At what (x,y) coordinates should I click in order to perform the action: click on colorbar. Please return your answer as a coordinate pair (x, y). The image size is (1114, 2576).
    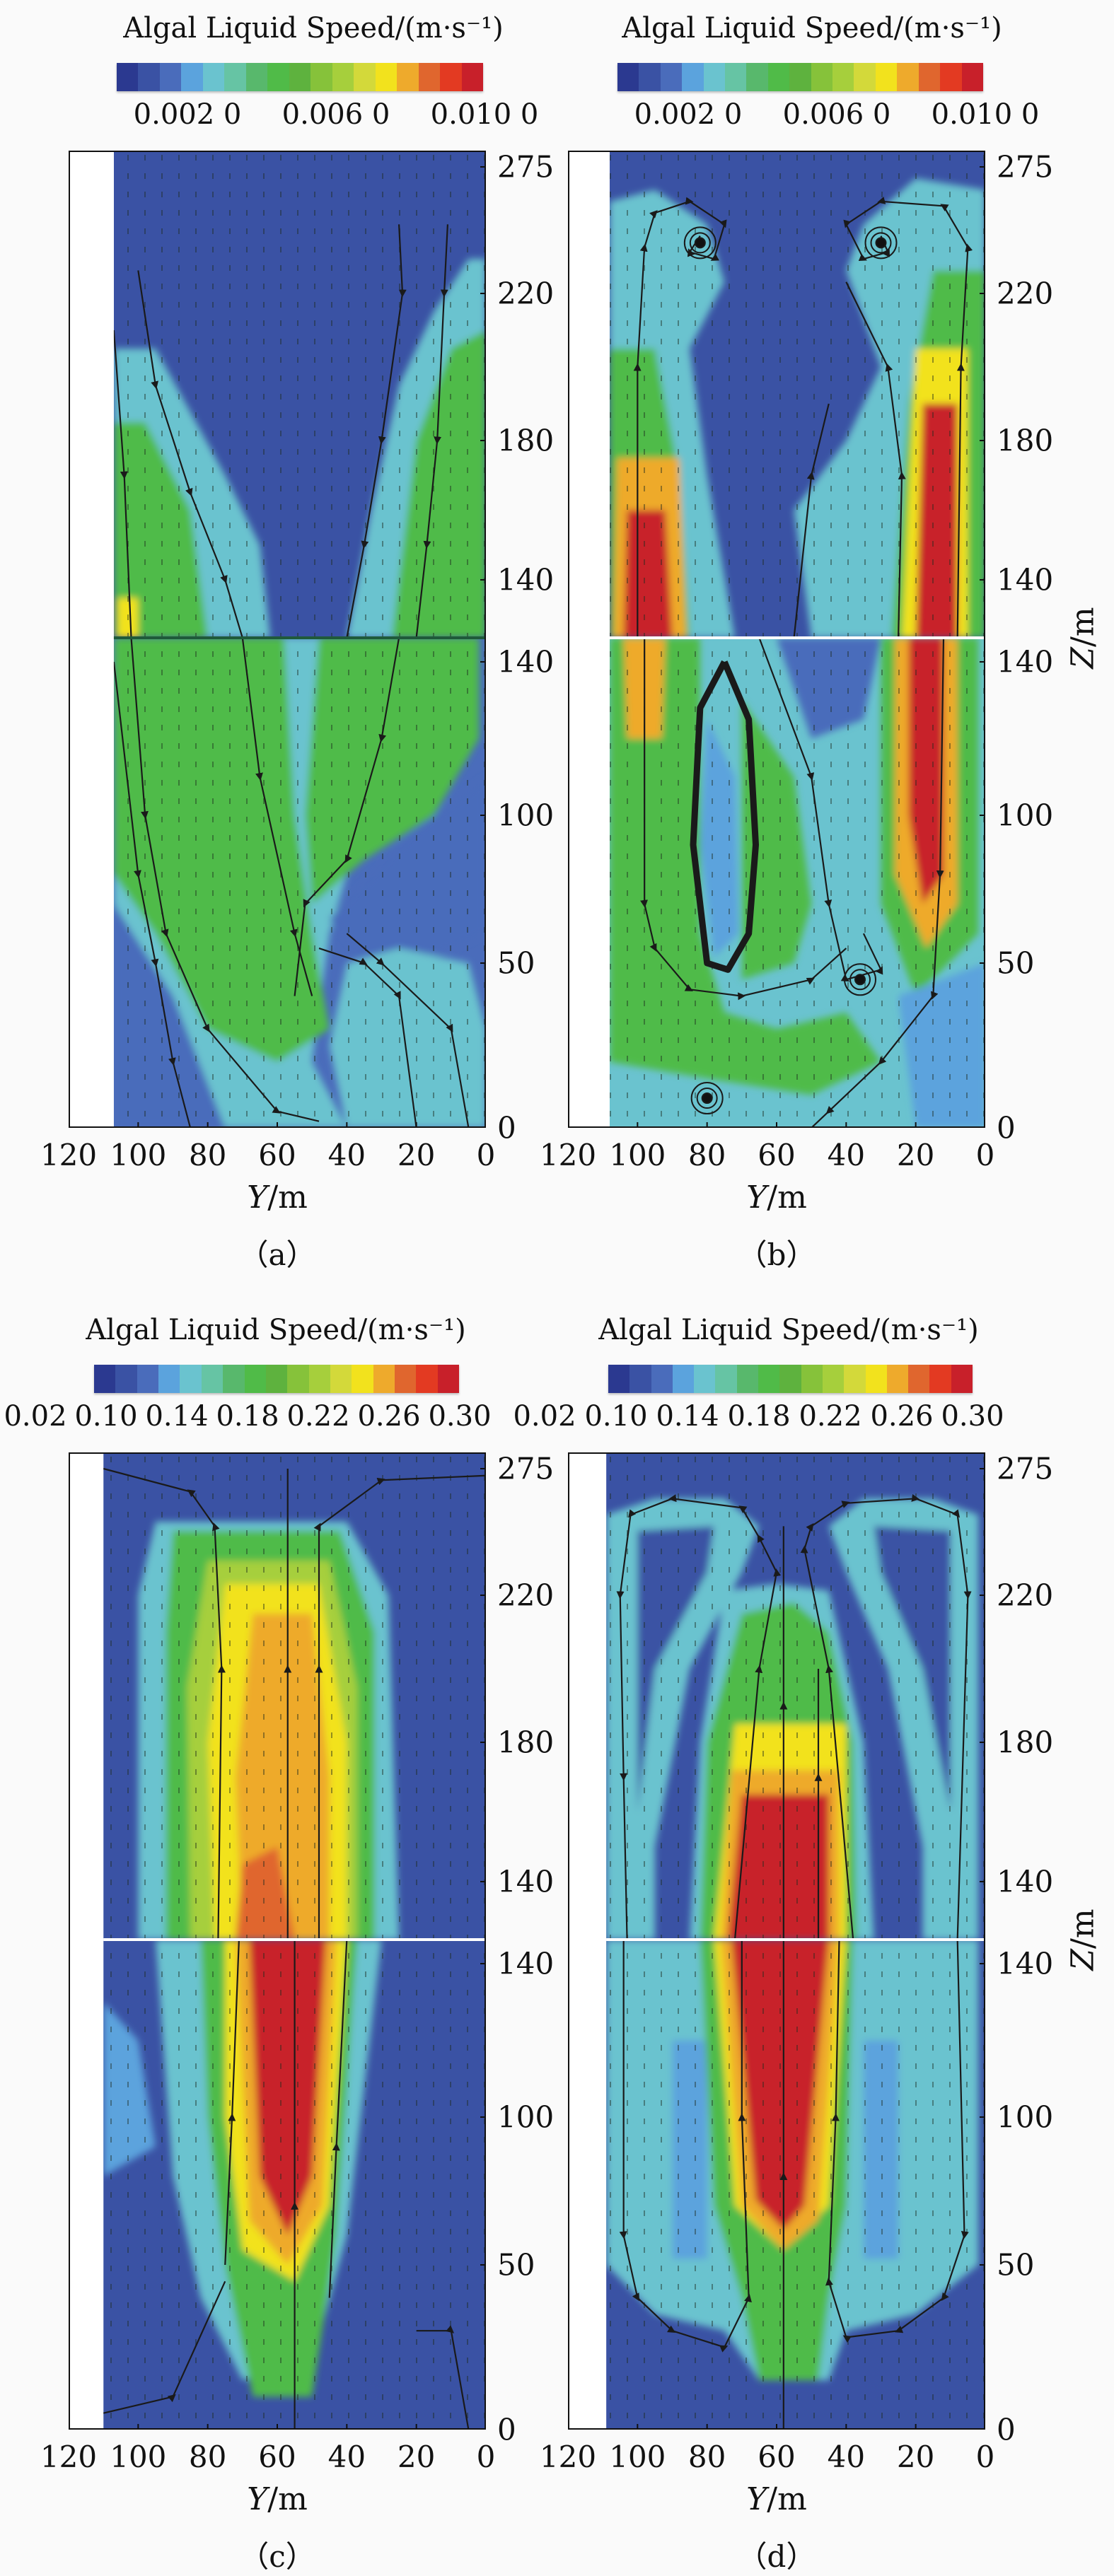
    Looking at the image, I should click on (300, 77).